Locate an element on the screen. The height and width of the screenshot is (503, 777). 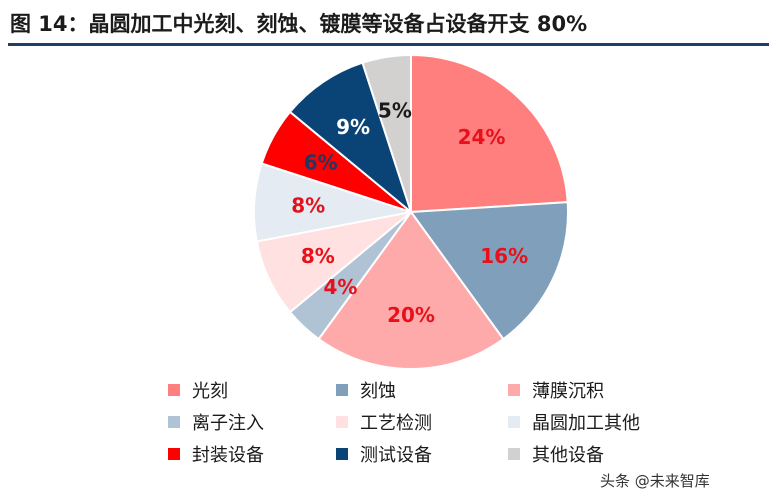
legend-item-5: 工艺检测 is located at coordinates (384, 422).